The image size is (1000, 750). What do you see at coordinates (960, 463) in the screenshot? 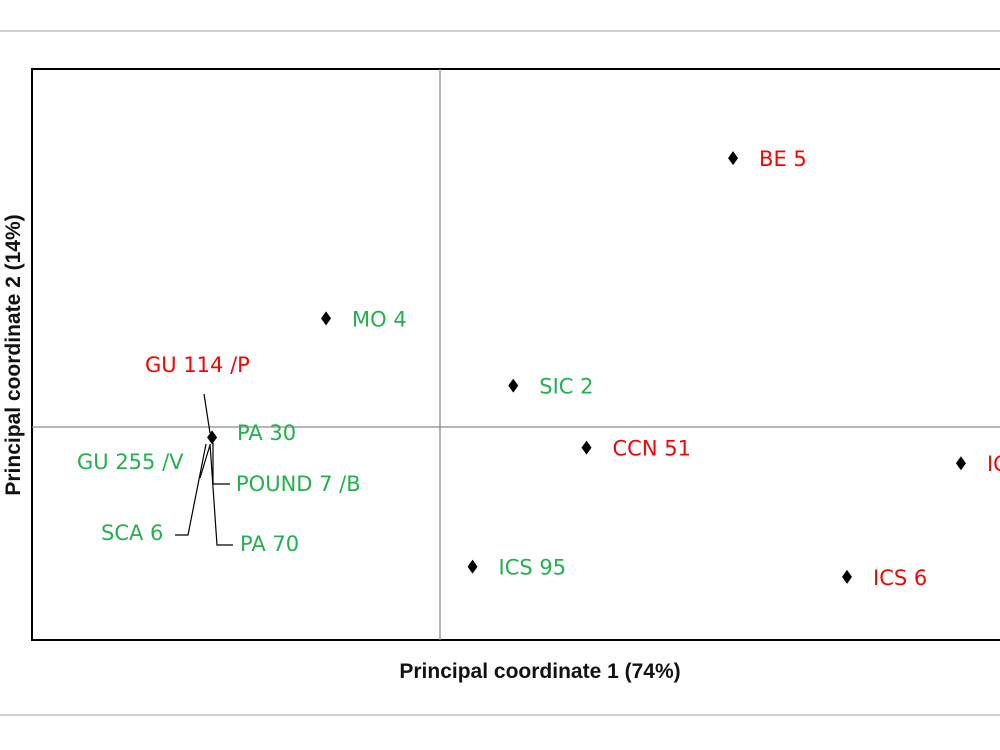
I see `point-marker-ic` at bounding box center [960, 463].